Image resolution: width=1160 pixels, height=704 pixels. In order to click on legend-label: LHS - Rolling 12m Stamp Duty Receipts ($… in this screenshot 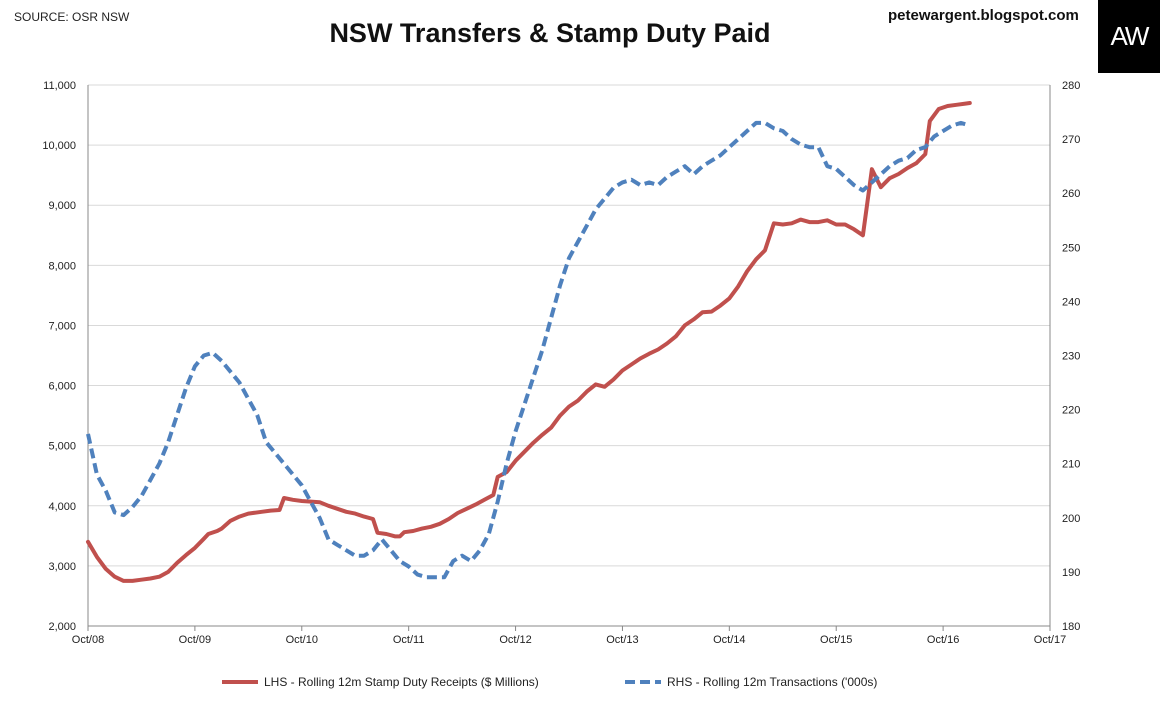, I will do `click(401, 682)`.